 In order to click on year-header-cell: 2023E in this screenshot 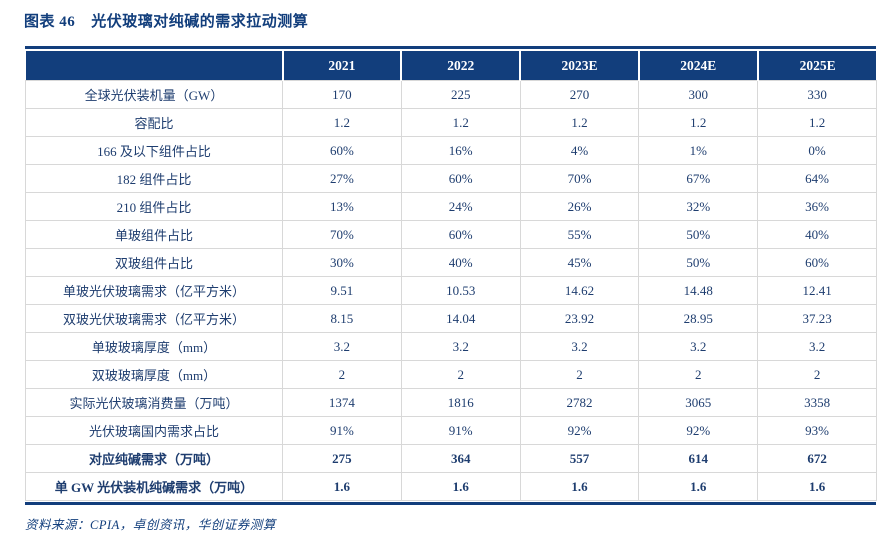, I will do `click(579, 66)`.